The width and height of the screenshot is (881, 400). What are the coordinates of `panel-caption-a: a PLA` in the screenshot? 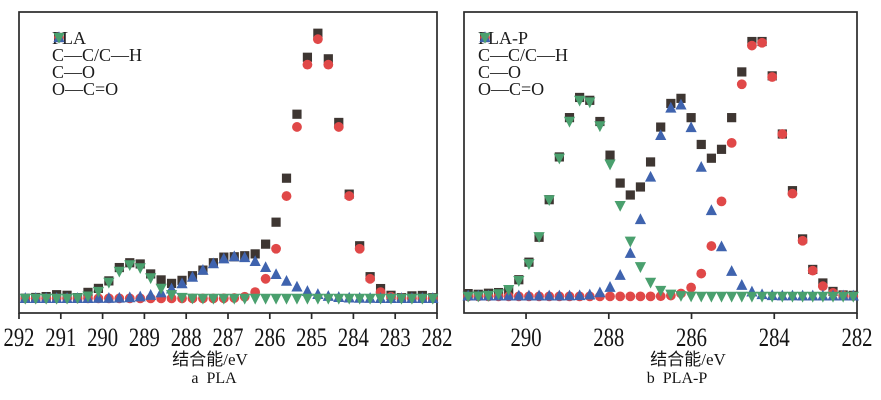 It's located at (214, 378).